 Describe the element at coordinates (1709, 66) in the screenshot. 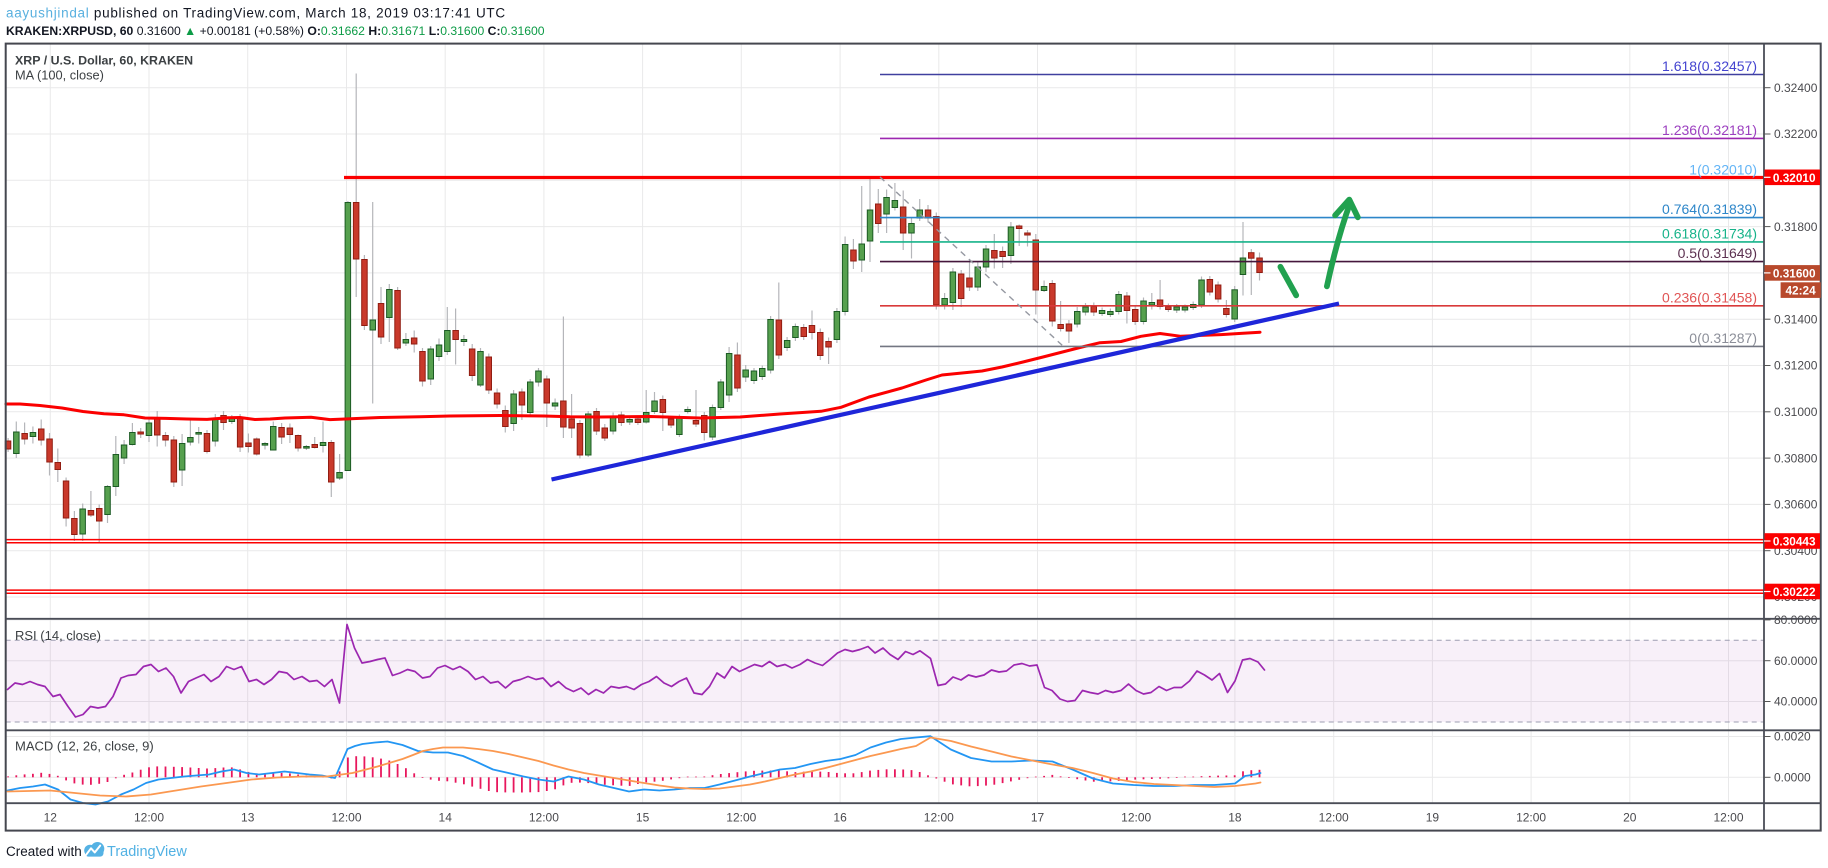

I see `svg-text: 1.618(0.32457)` at that location.